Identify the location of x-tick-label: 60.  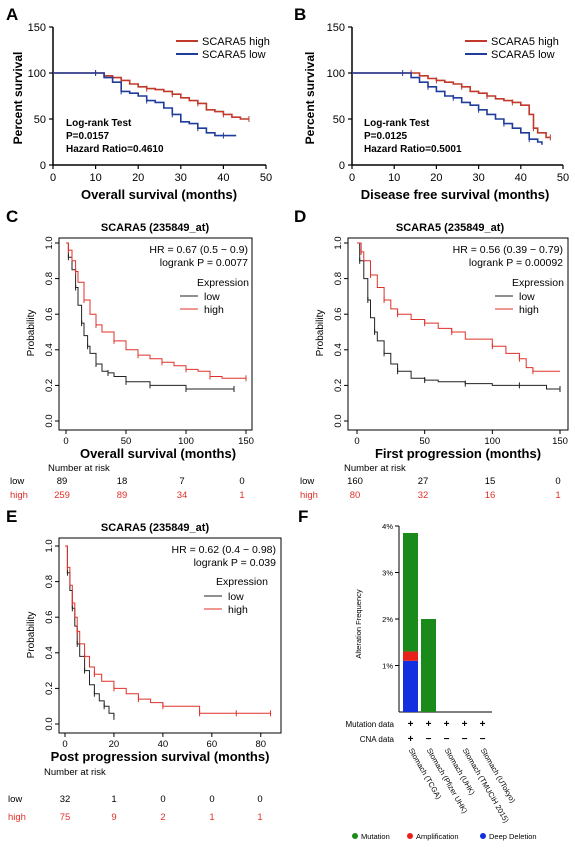
(212, 744).